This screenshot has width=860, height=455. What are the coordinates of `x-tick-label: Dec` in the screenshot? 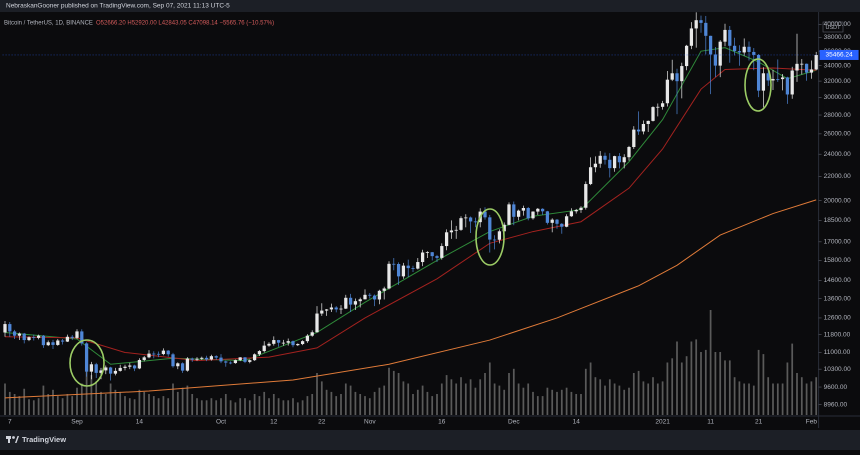 It's located at (514, 422).